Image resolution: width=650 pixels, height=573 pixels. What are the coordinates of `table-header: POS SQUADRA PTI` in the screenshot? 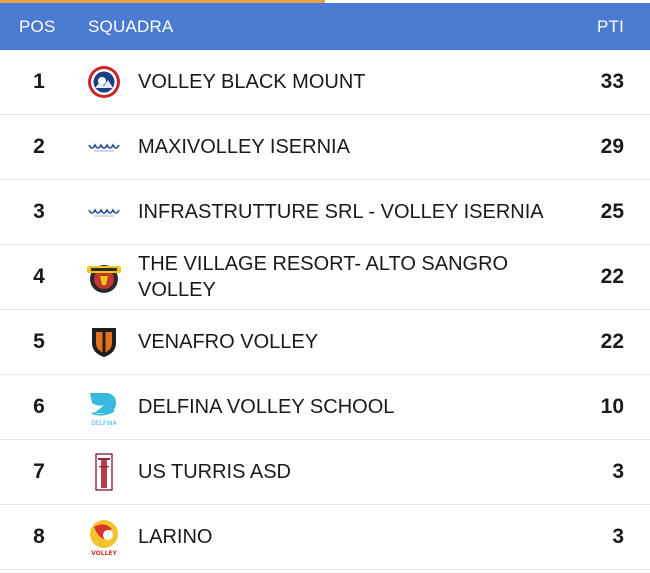 It's located at (325, 26).